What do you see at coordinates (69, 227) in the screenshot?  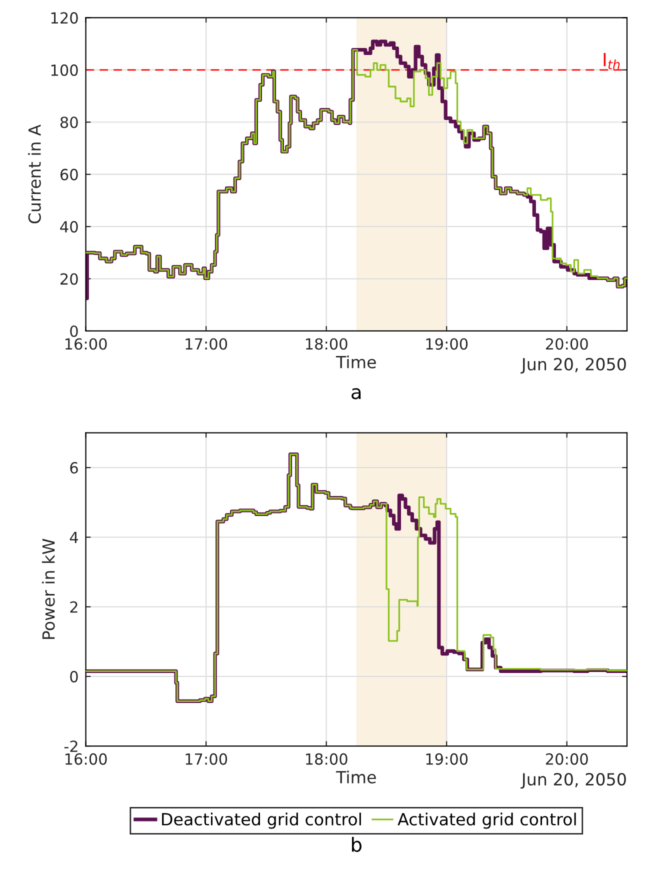 I see `y-tick-label: 40` at bounding box center [69, 227].